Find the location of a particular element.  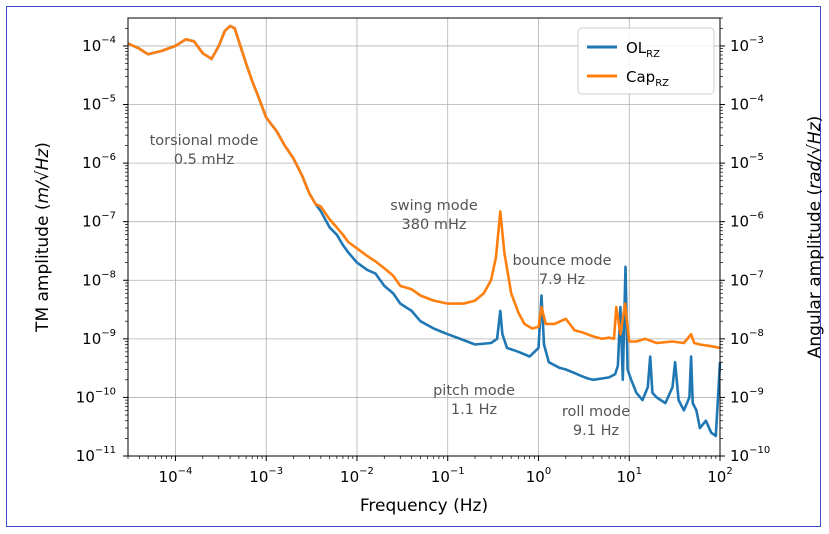

legend-label-ol: OLRZ is located at coordinates (643, 49).